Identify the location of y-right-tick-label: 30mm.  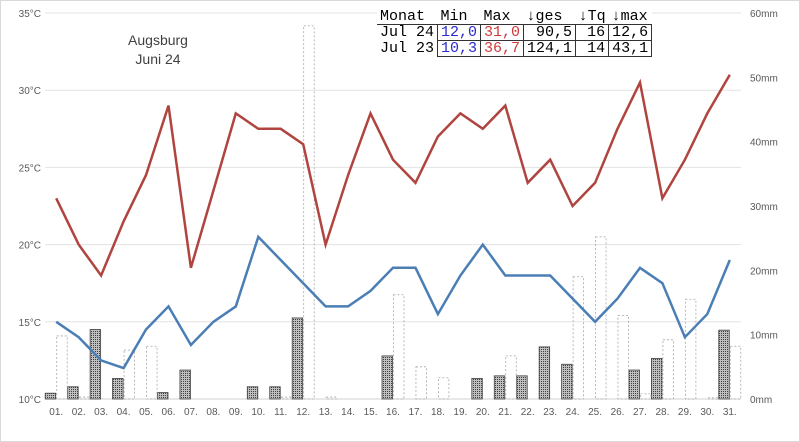
(764, 207).